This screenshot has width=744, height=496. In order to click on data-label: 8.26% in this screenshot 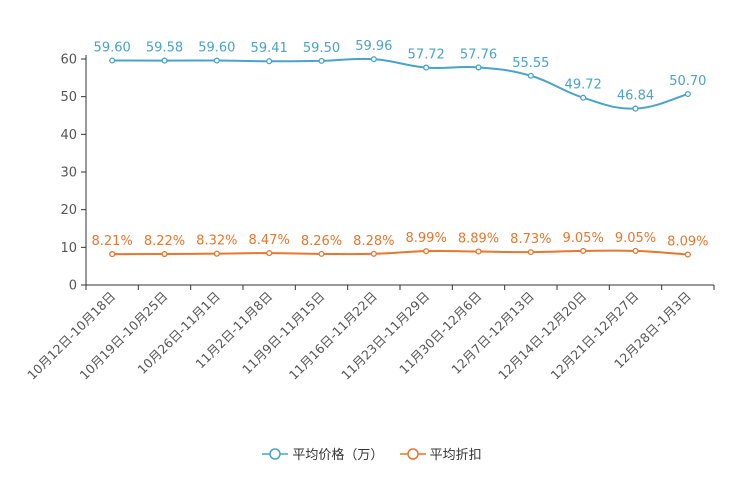, I will do `click(321, 241)`.